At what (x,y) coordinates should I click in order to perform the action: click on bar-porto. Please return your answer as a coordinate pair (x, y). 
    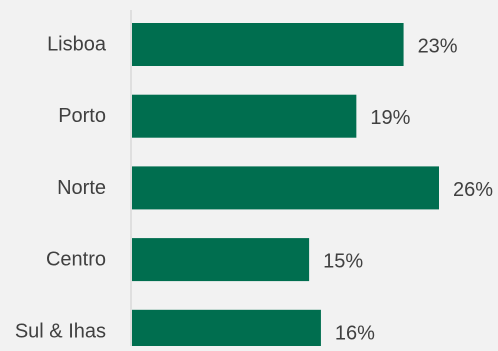
    Looking at the image, I should click on (244, 116).